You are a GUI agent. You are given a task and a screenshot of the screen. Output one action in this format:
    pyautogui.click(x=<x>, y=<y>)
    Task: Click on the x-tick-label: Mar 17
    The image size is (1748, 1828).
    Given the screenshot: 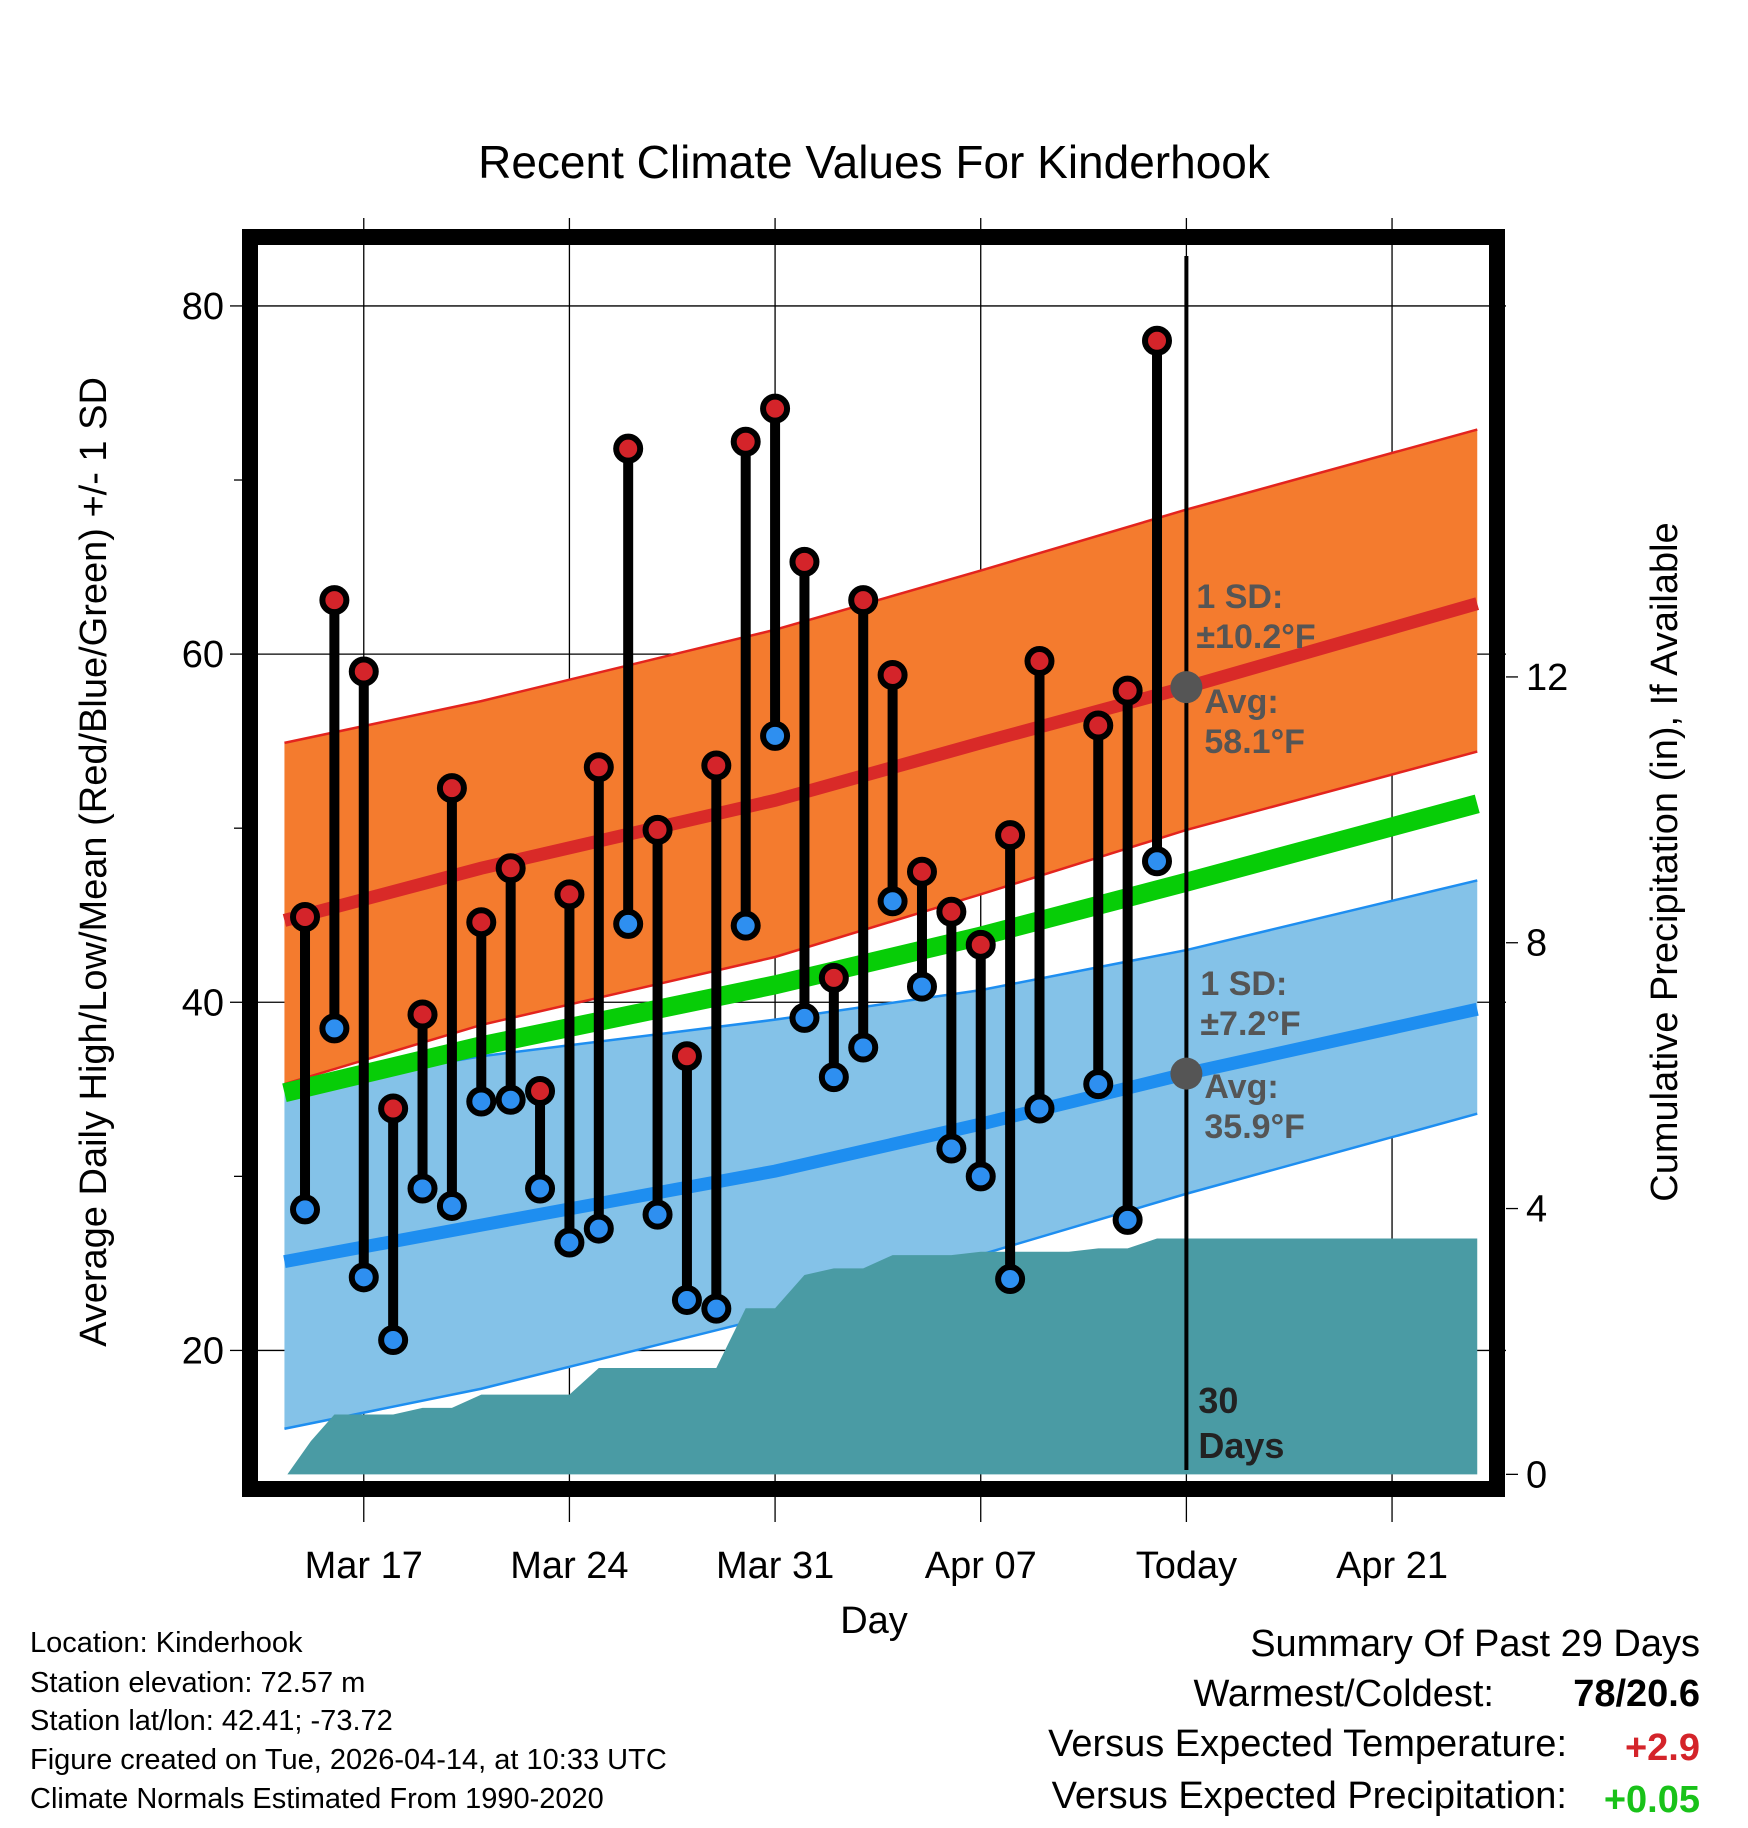 What is the action you would take?
    pyautogui.click(x=364, y=1566)
    